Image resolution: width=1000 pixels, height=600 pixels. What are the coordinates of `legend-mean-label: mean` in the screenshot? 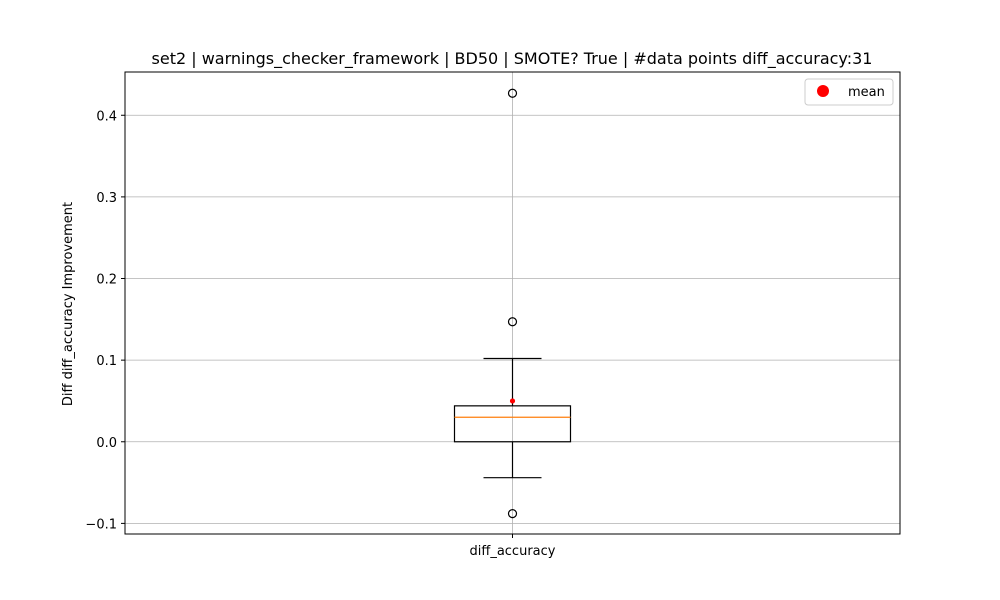 It's located at (866, 92).